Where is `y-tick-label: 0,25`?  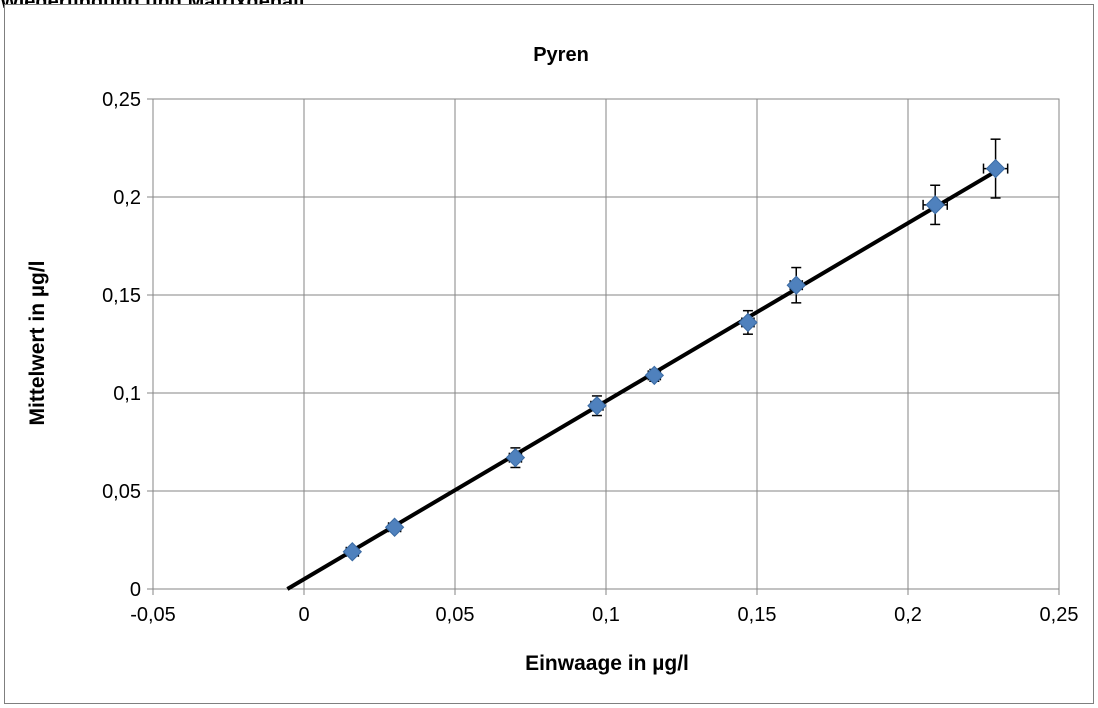 y-tick-label: 0,25 is located at coordinates (121, 100).